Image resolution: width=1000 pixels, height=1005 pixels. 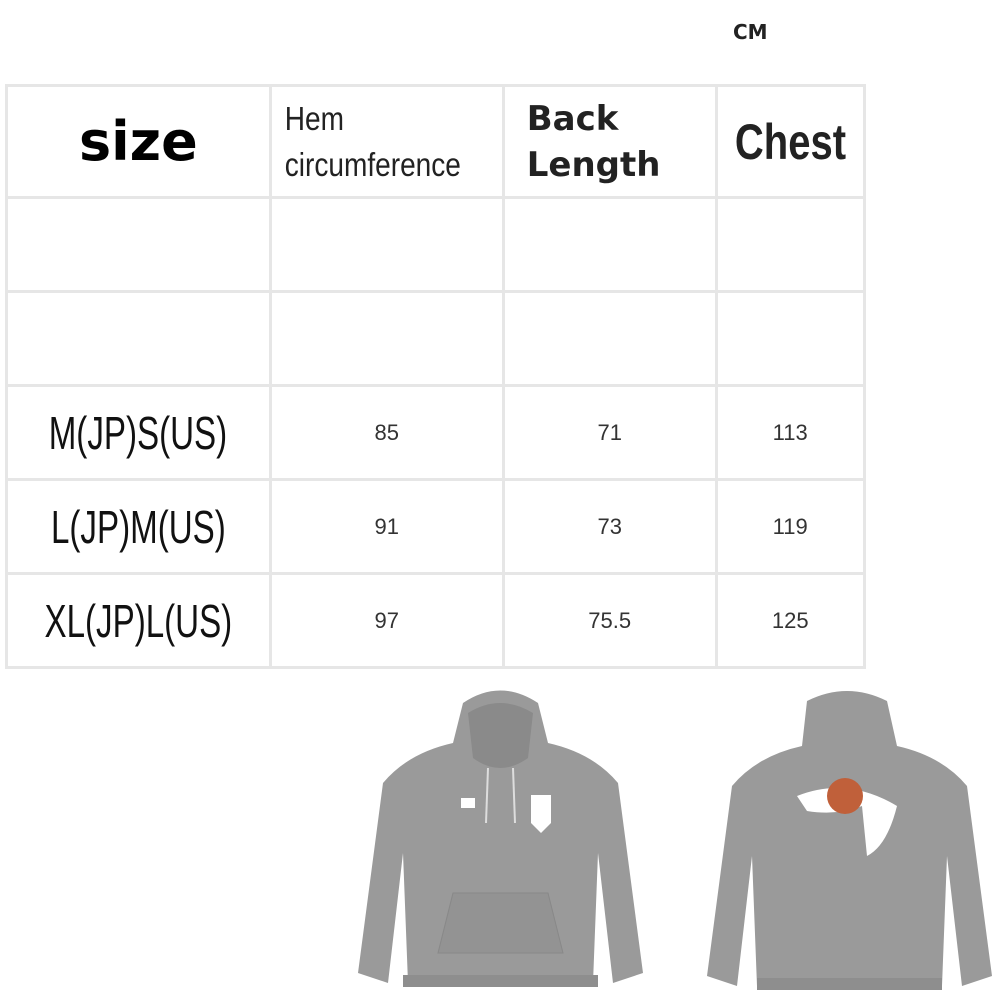 I want to click on table-row: M(JP)S(US) 85 71 113, so click(x=435, y=432).